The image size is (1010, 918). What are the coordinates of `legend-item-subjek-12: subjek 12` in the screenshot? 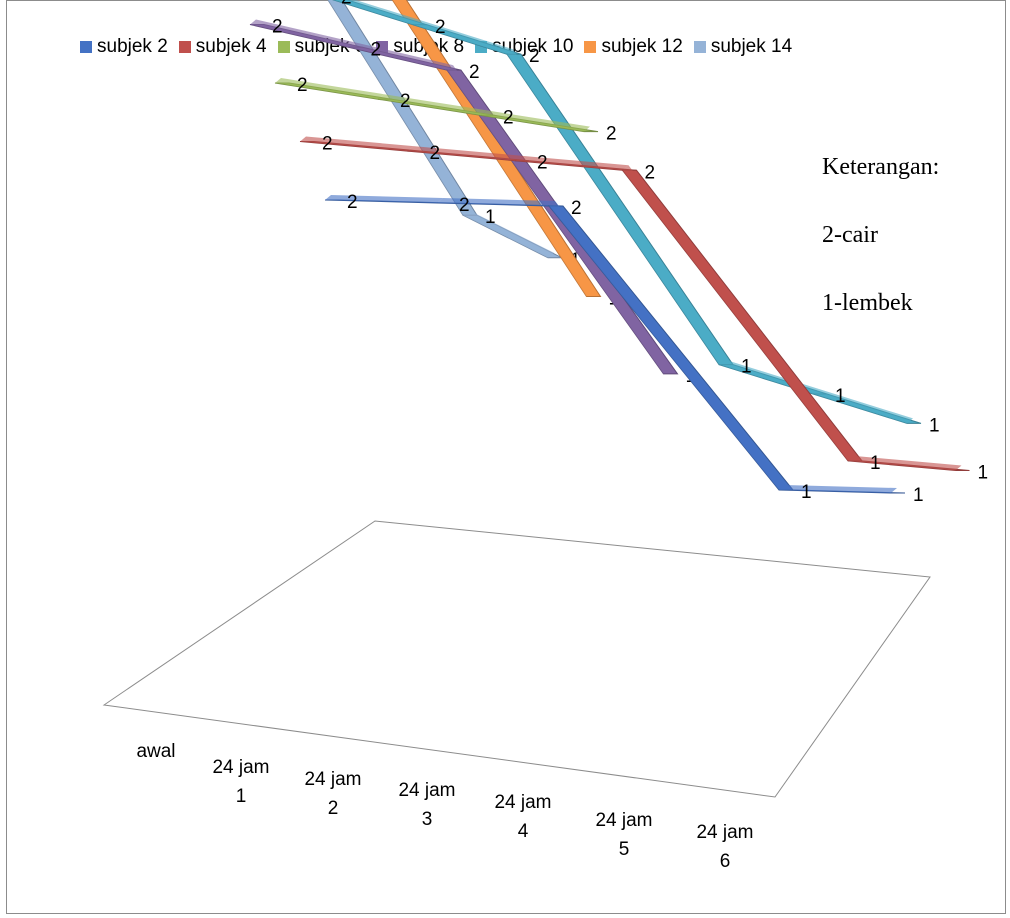 It's located at (633, 47).